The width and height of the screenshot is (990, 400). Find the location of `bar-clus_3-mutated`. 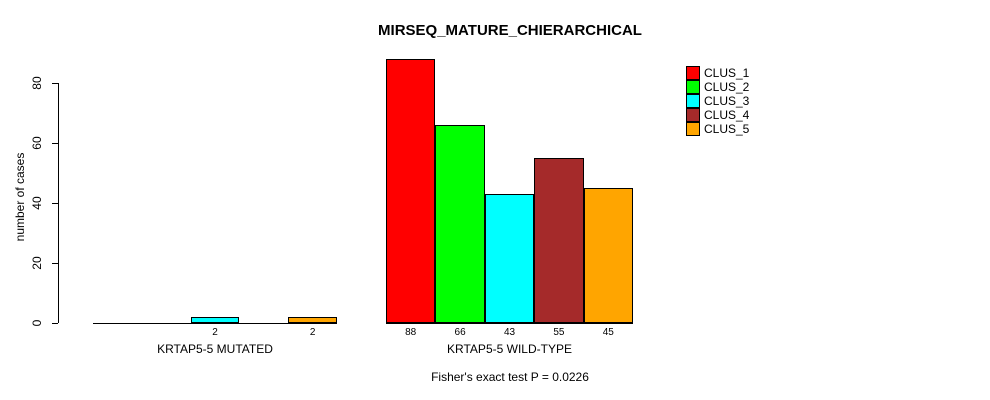

bar-clus_3-mutated is located at coordinates (215, 320).